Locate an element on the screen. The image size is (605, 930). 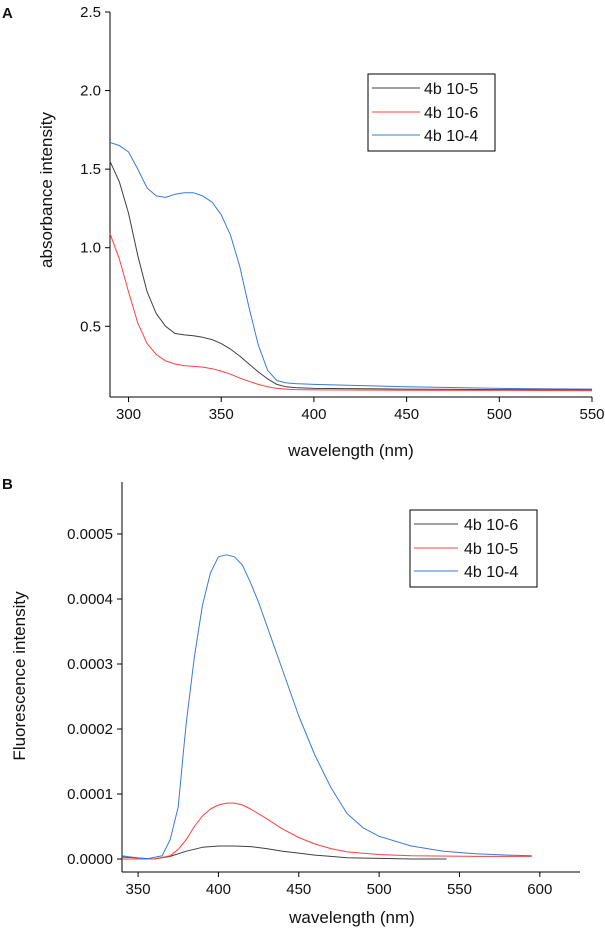
panel-b-x-tick-label: 400 is located at coordinates (218, 889).